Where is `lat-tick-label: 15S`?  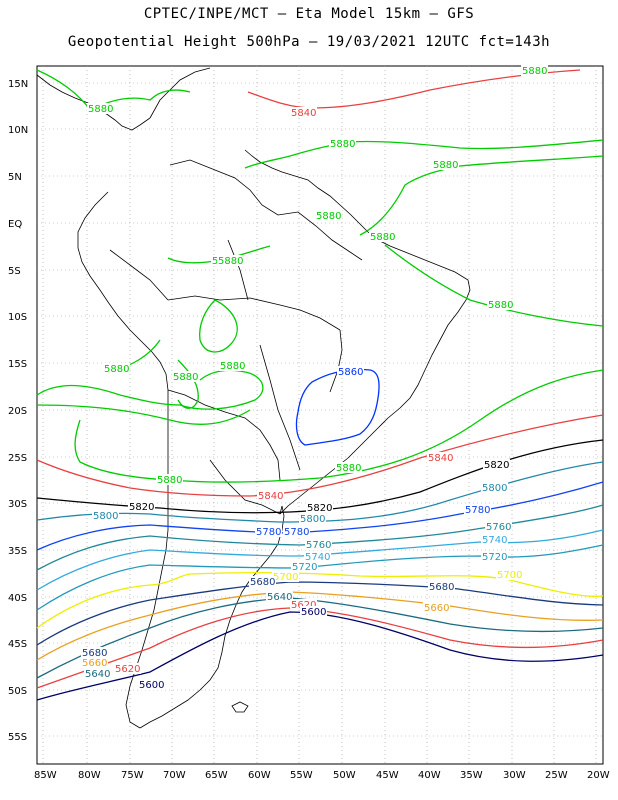 lat-tick-label: 15S is located at coordinates (17, 364).